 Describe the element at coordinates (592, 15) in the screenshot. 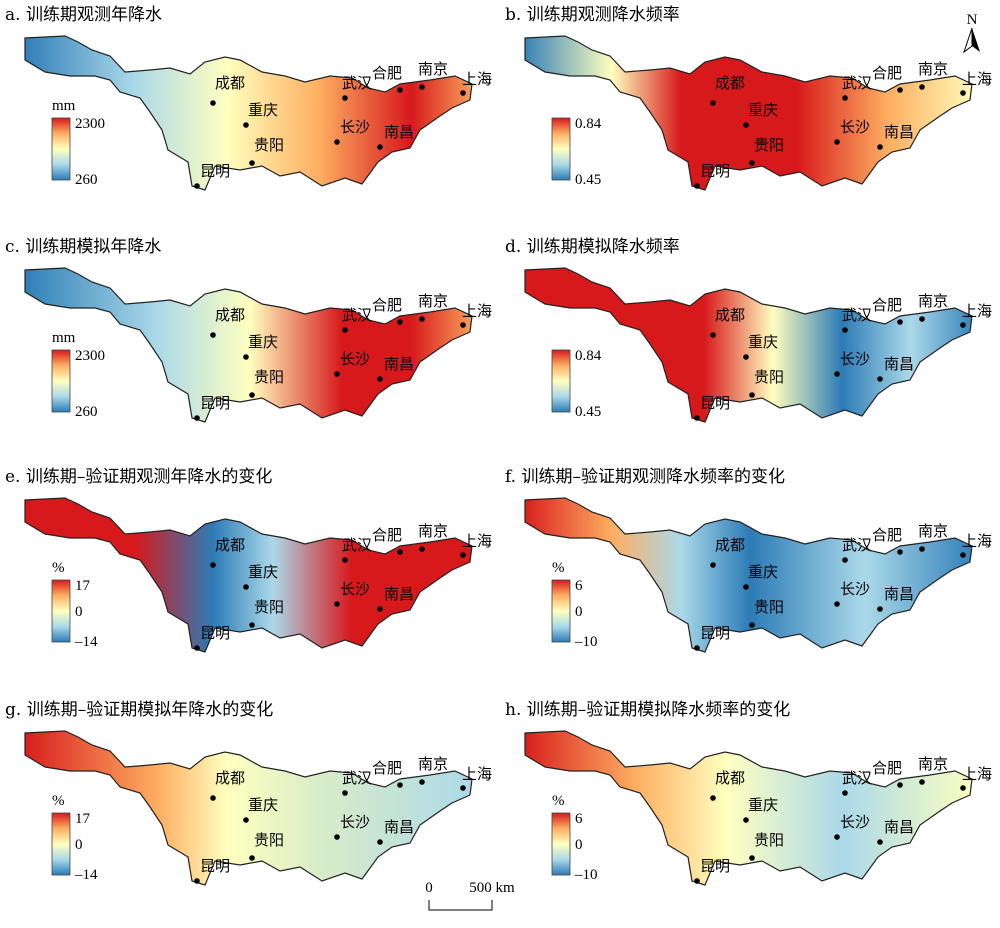

I see `panel-title: b. 训练期观测降水频率` at that location.